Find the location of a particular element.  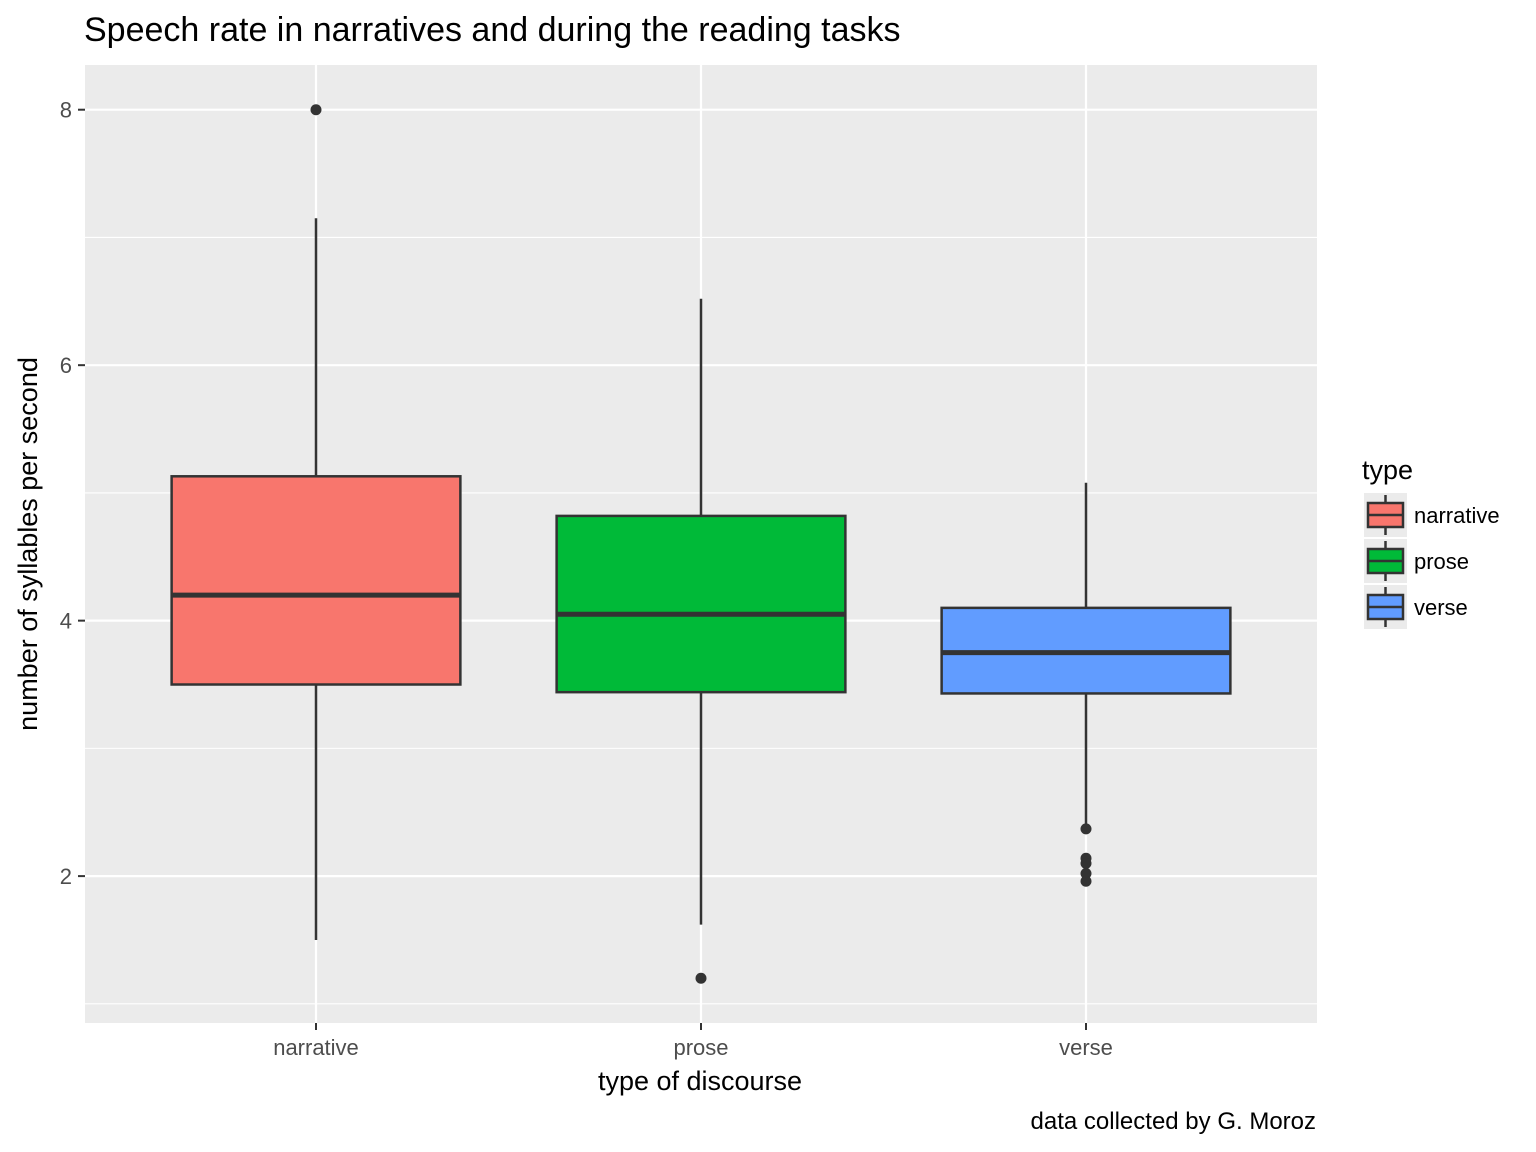

legend: type narrative prose verse is located at coordinates (1431, 542).